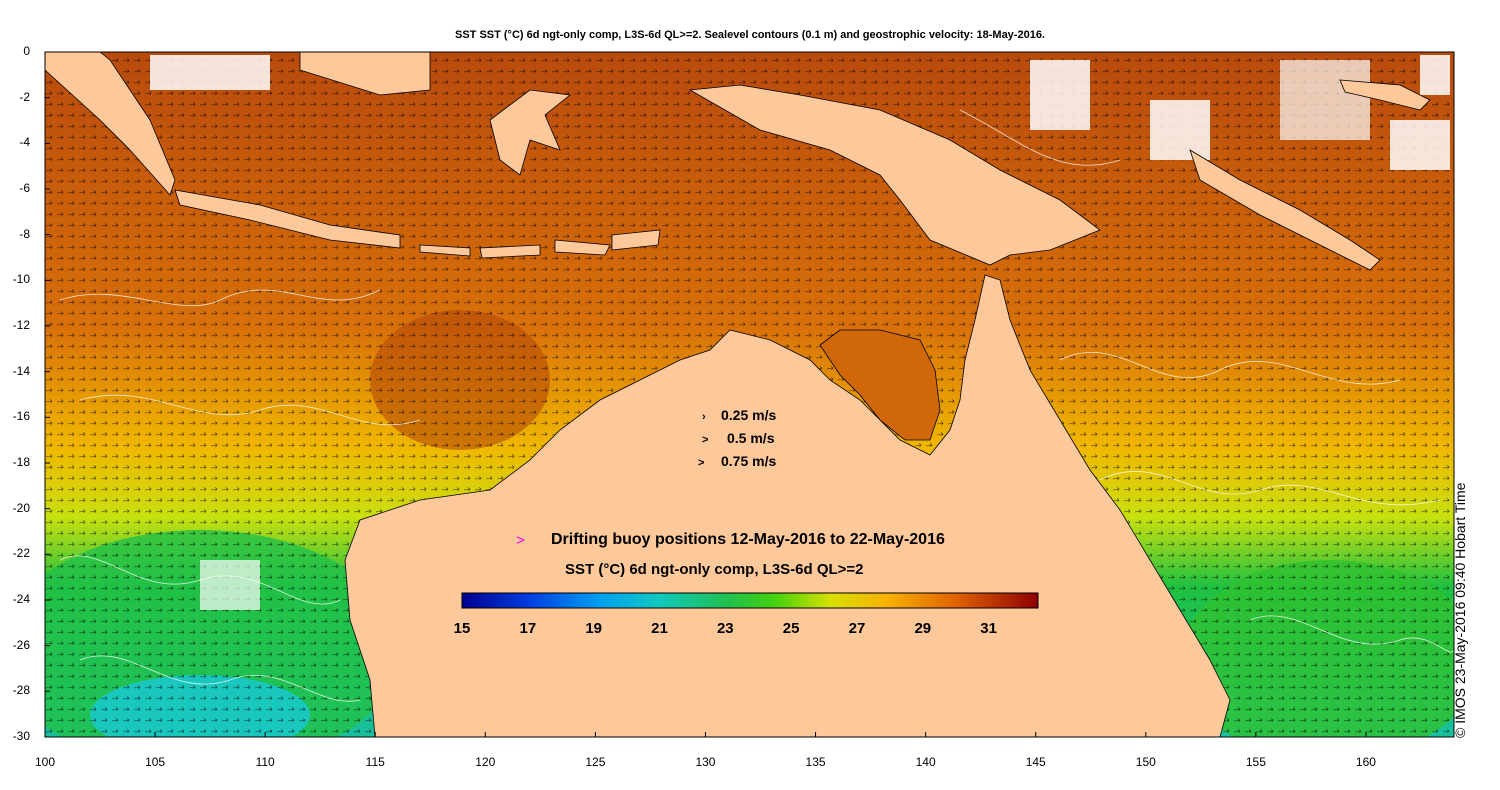 The image size is (1500, 790). Describe the element at coordinates (705, 762) in the screenshot. I see `x-tick-label: 130` at that location.